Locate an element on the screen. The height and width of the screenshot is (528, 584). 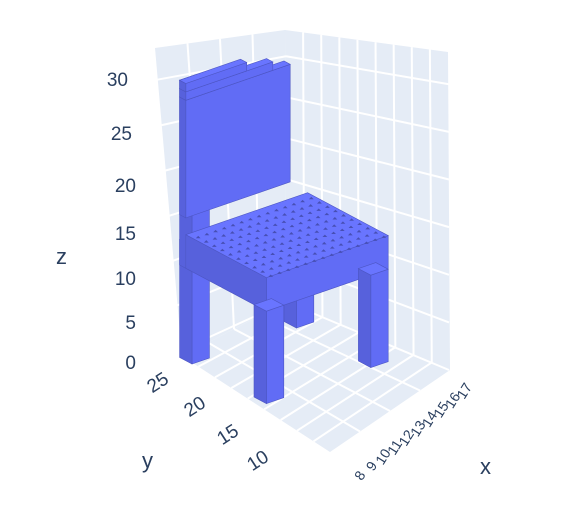
x-tick-label: 14 is located at coordinates (429, 419).